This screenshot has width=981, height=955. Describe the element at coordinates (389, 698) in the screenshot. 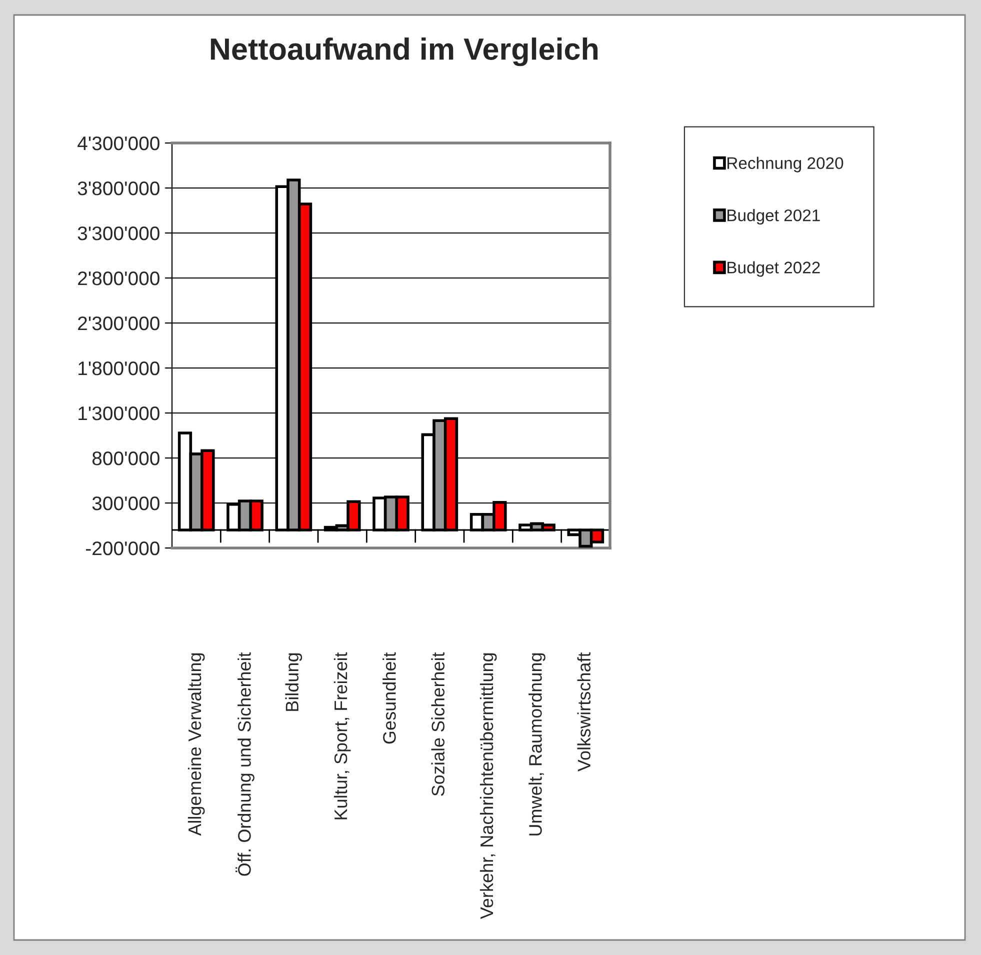

I see `x-tick-label: Gesundheit` at that location.